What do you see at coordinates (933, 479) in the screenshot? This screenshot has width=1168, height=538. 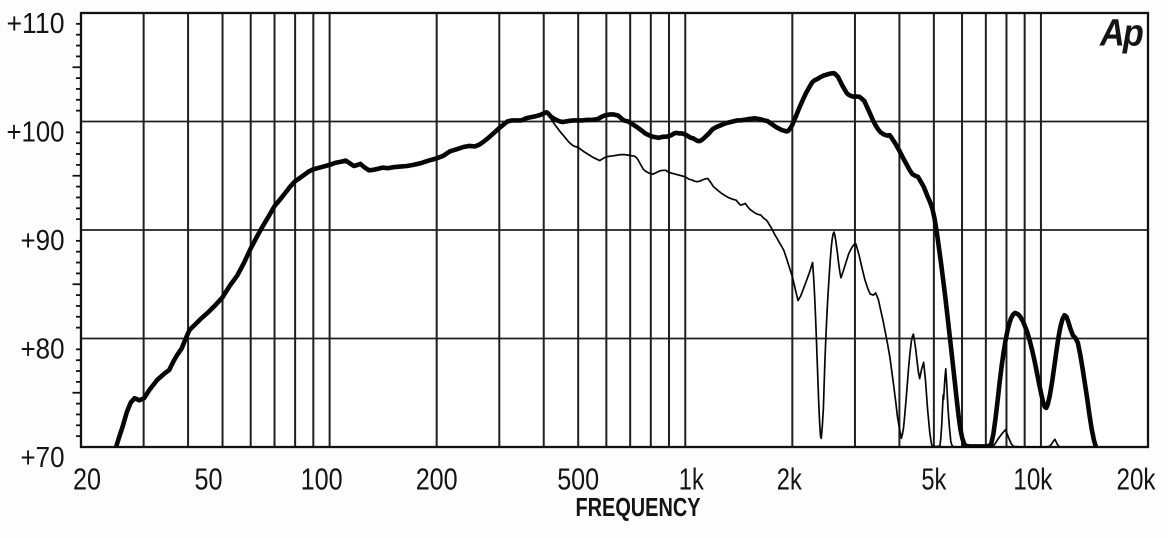 I see `x-tick-label-5k: 5k` at bounding box center [933, 479].